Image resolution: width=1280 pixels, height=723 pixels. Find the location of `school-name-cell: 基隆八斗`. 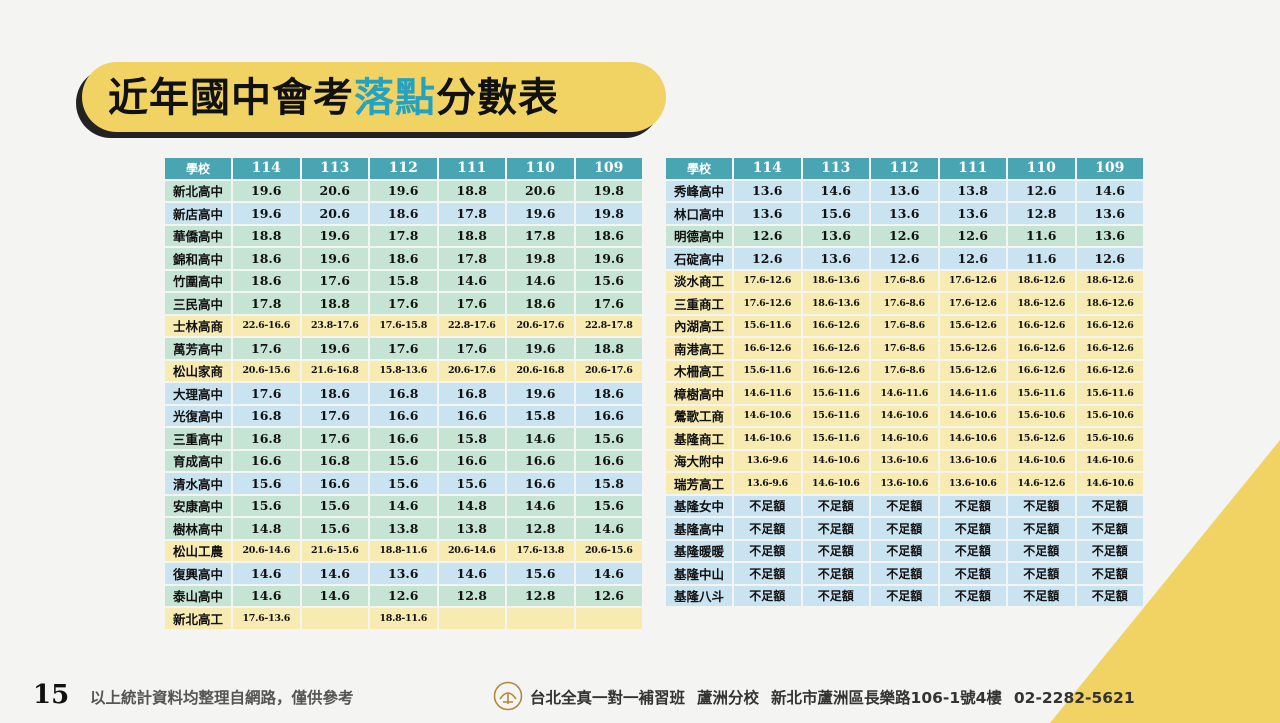

school-name-cell: 基隆八斗 is located at coordinates (699, 595).